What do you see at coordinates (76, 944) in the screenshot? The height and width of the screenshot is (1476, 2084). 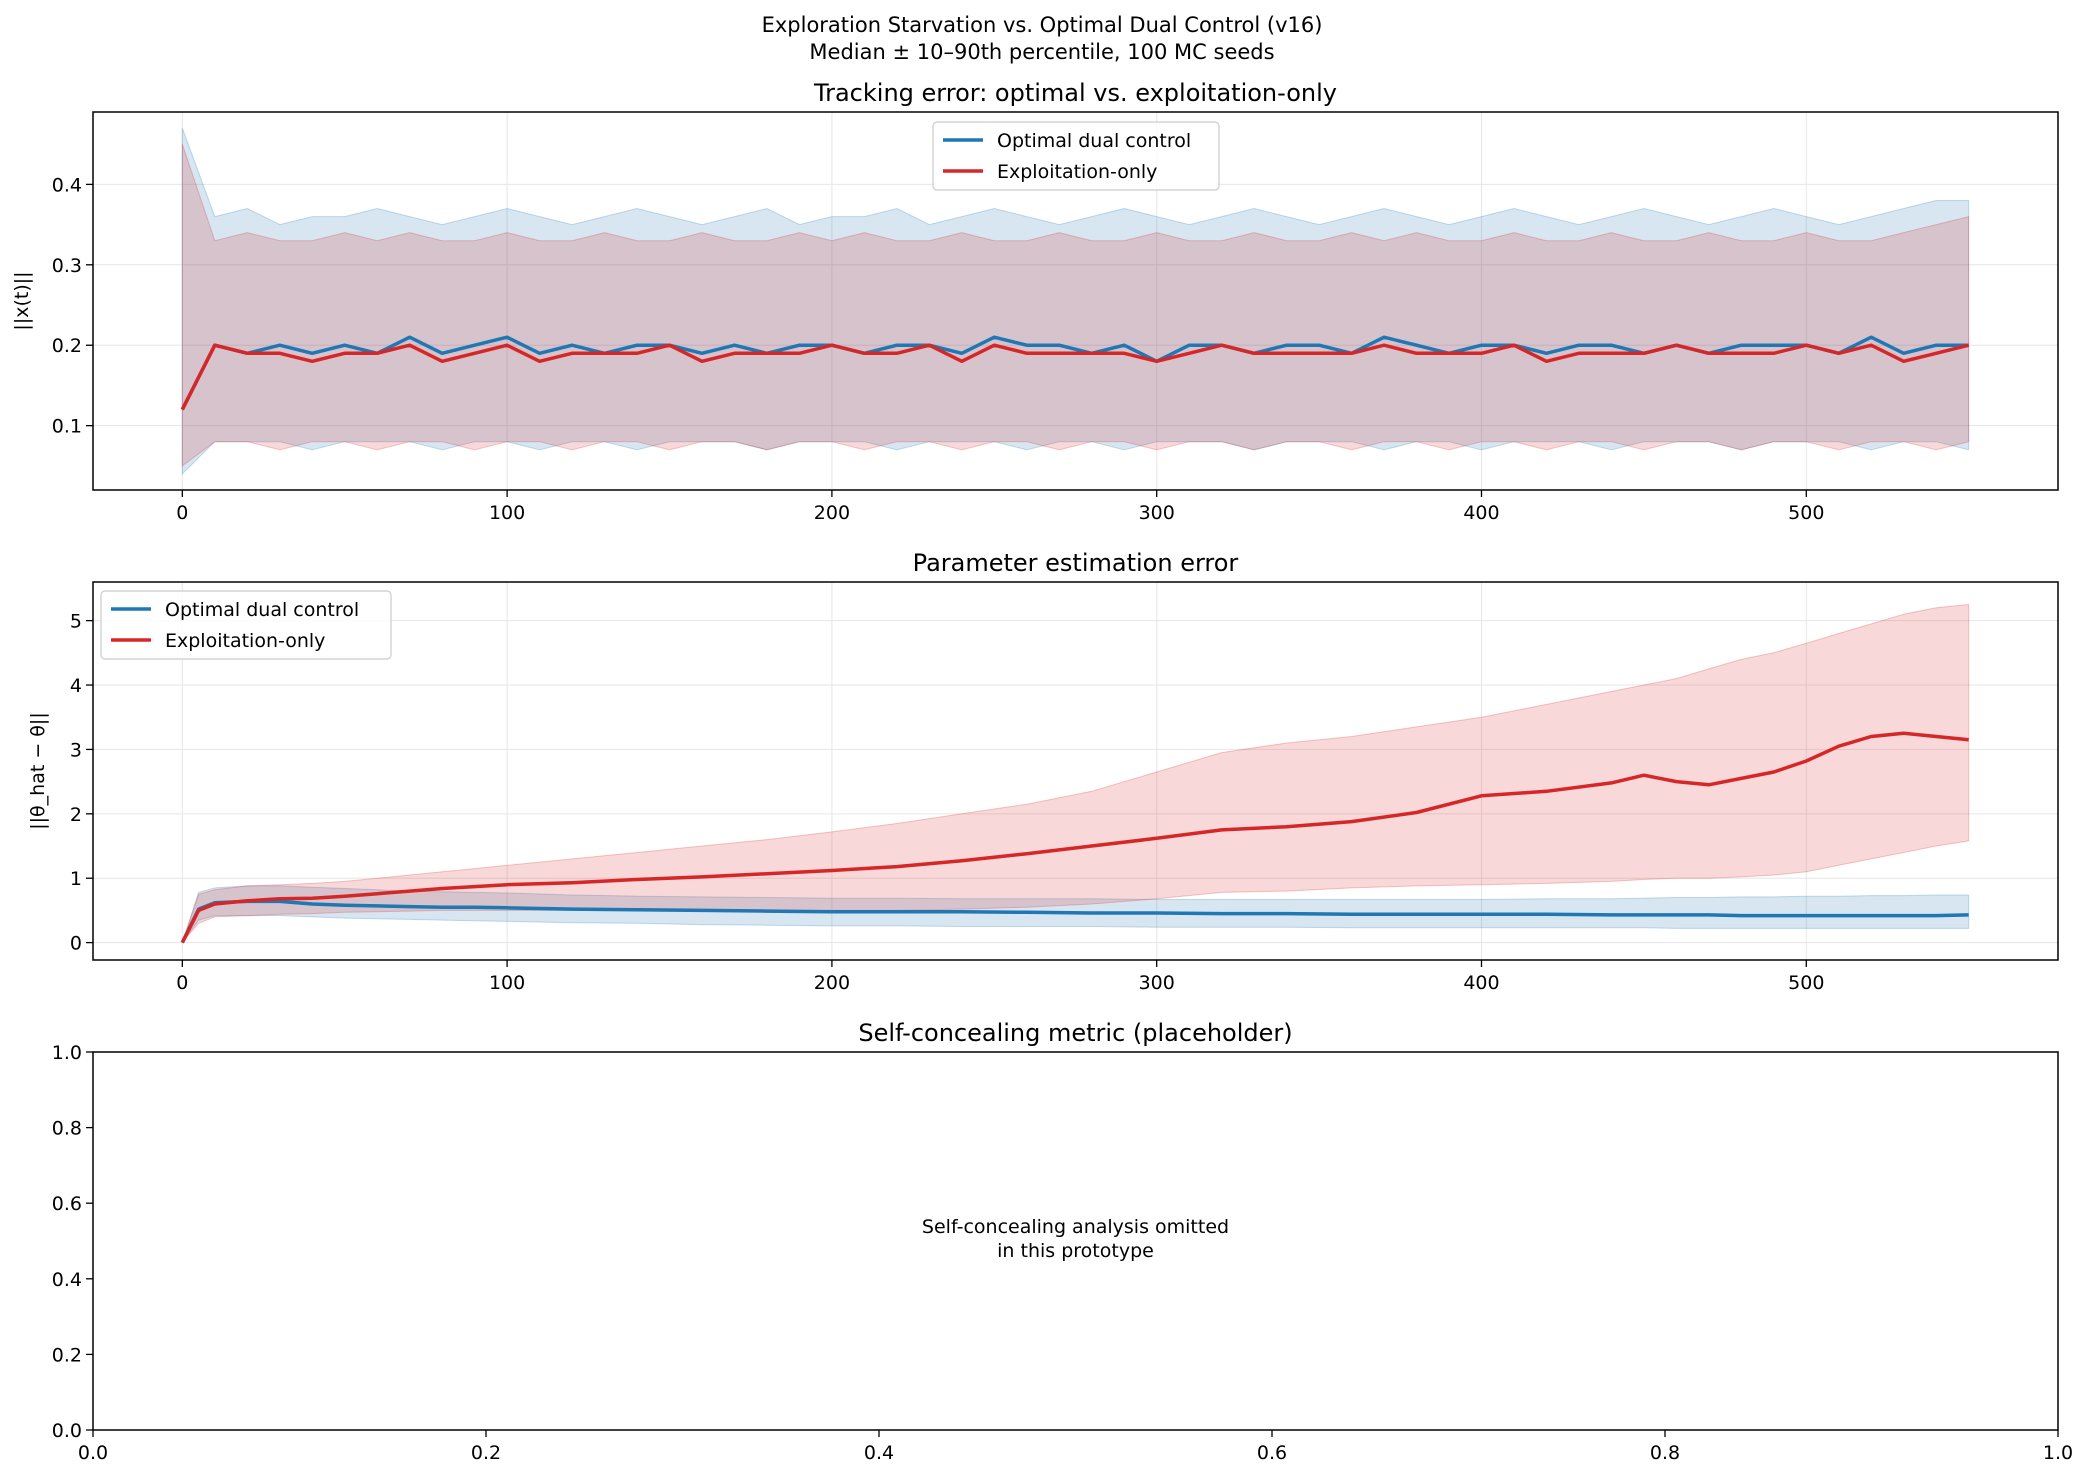 I see `y-tick-label: 0` at bounding box center [76, 944].